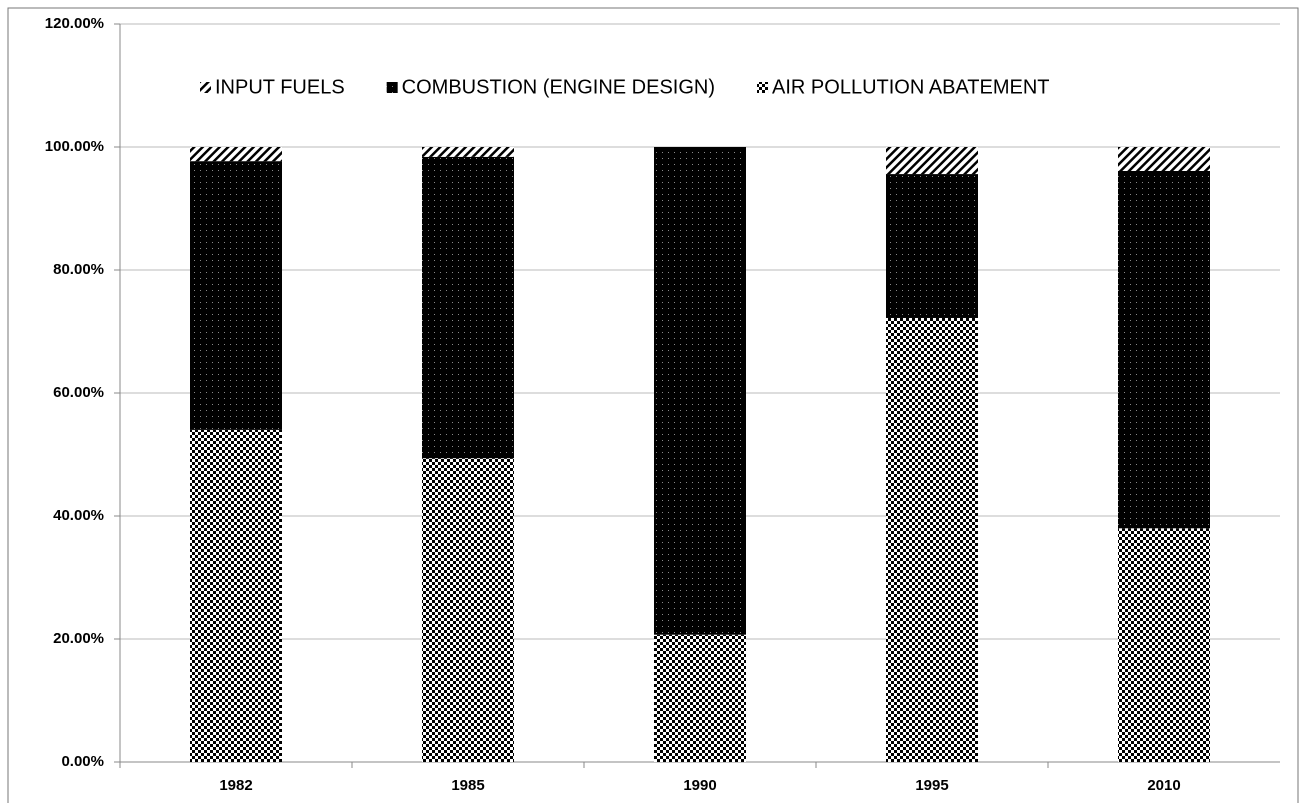  What do you see at coordinates (82, 761) in the screenshot?
I see `y-tick-label: 0.00%` at bounding box center [82, 761].